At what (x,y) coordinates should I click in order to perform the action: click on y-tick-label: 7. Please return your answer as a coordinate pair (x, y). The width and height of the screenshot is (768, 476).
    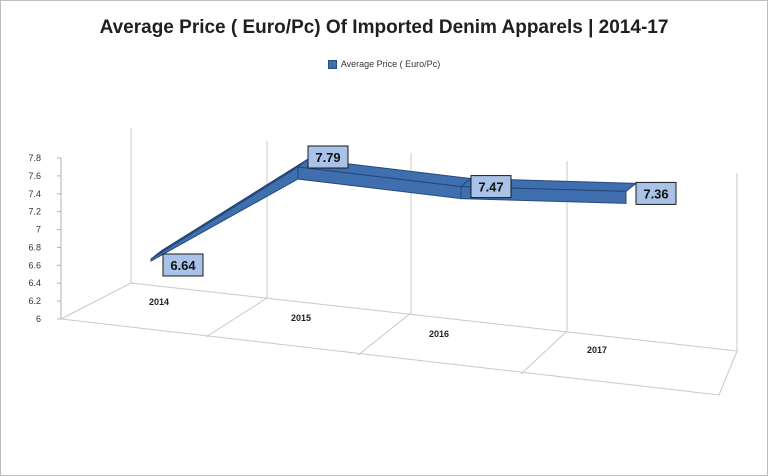
    Looking at the image, I should click on (38, 230).